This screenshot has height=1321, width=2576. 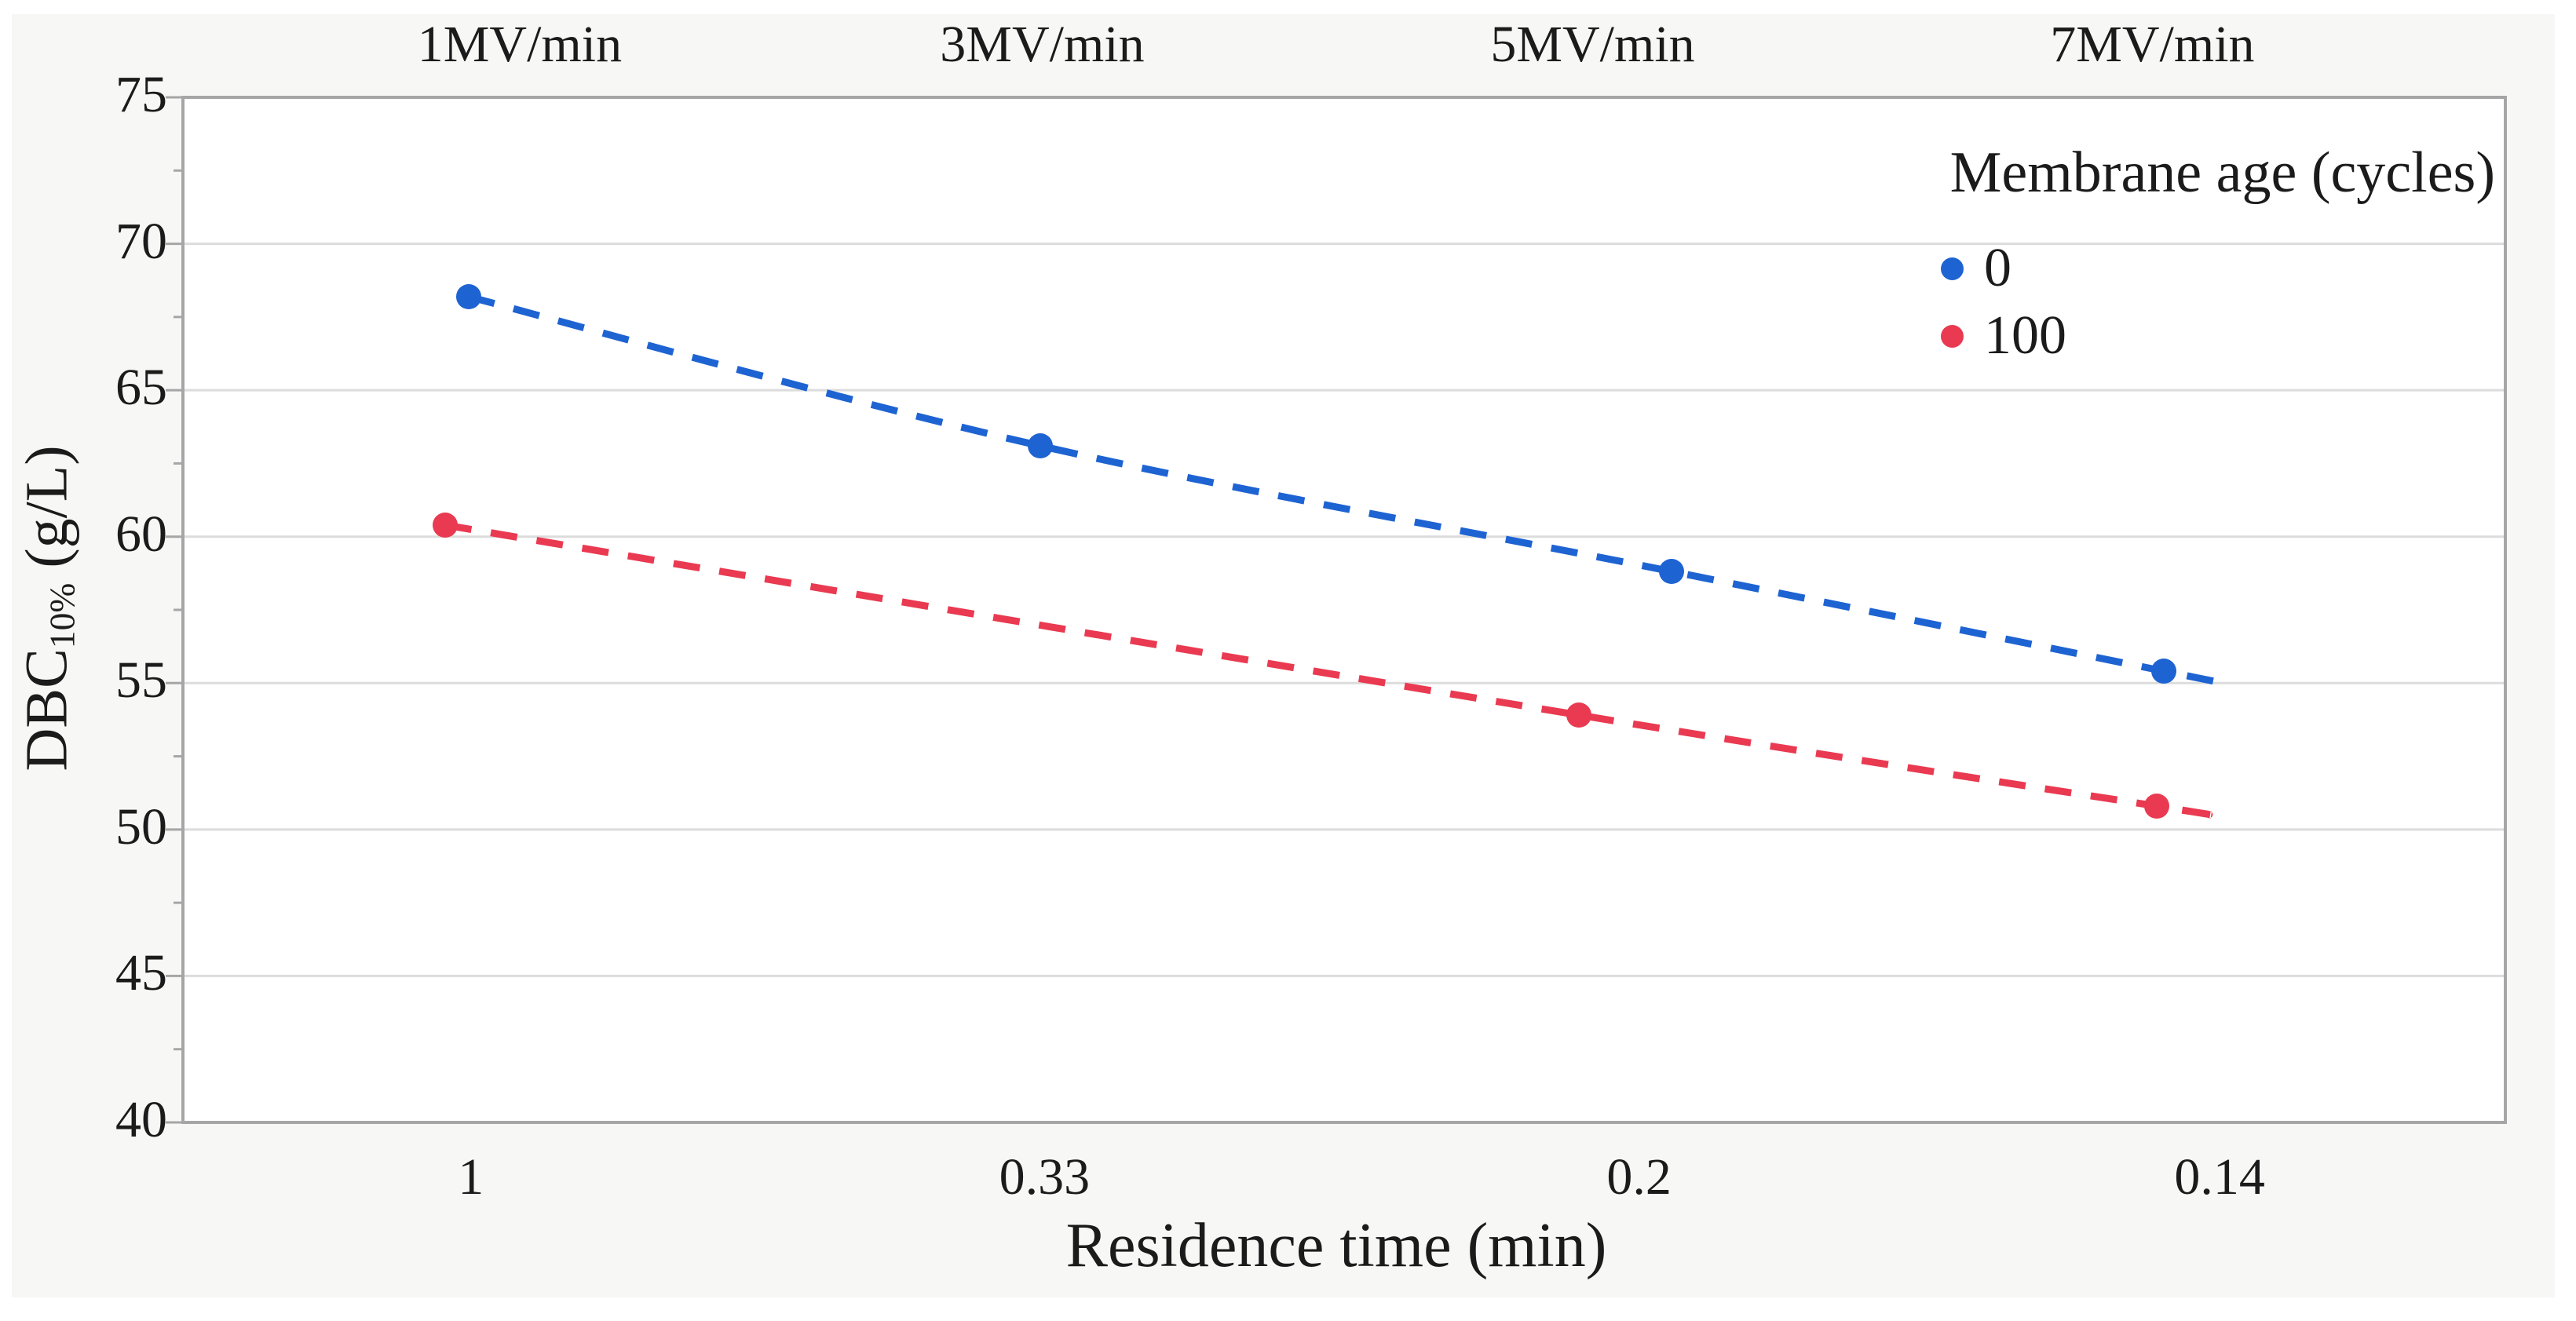 I want to click on legend-item-100: 100, so click(x=2003, y=335).